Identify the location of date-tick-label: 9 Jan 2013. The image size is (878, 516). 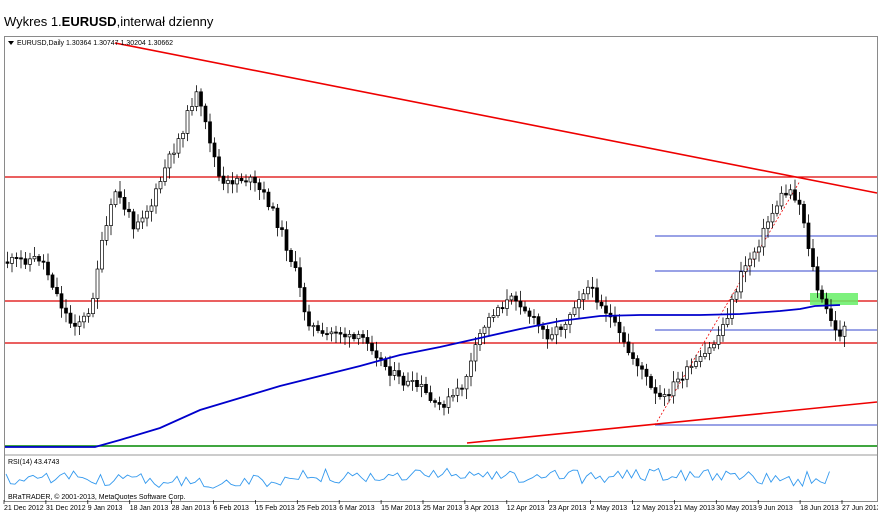
(105, 508).